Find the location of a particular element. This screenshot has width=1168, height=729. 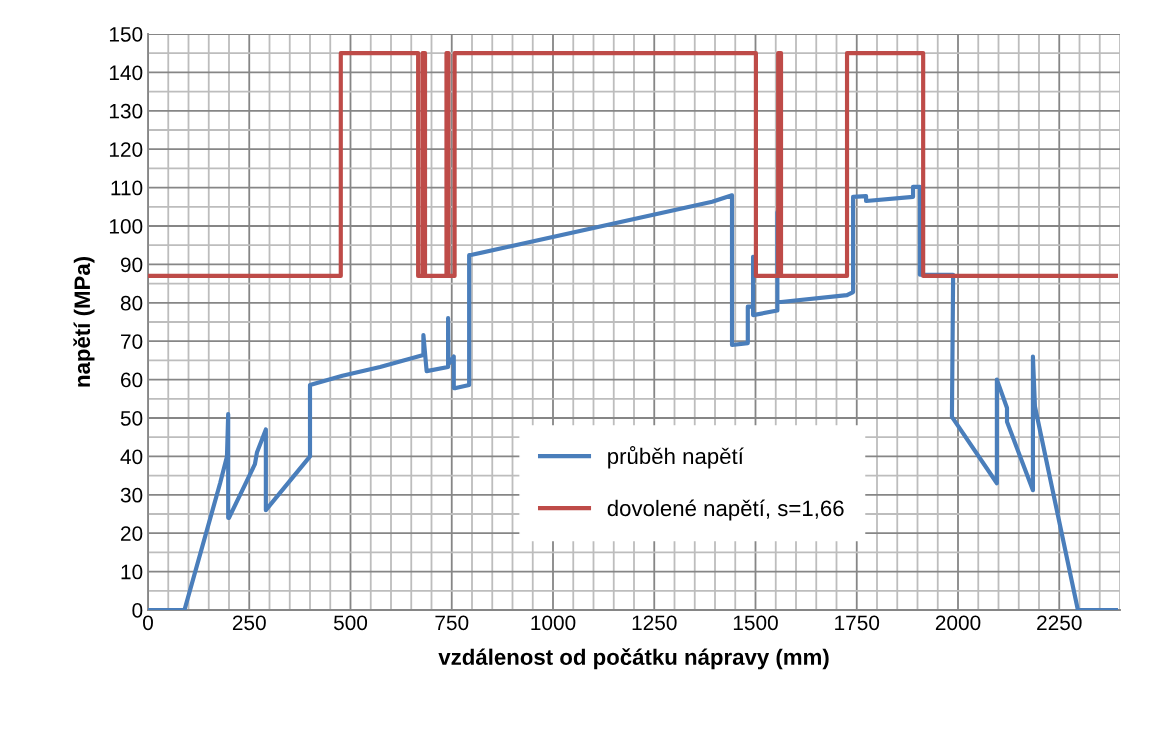

x-tick-label: 250 is located at coordinates (249, 623).